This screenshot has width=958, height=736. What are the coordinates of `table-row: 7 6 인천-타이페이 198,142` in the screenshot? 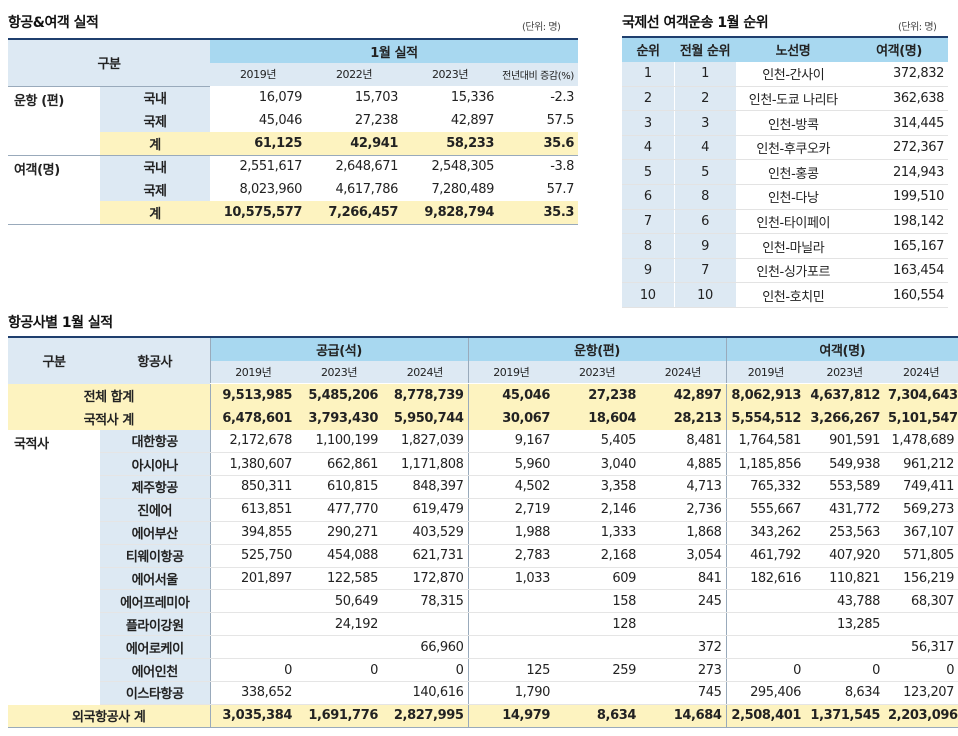 It's located at (785, 222).